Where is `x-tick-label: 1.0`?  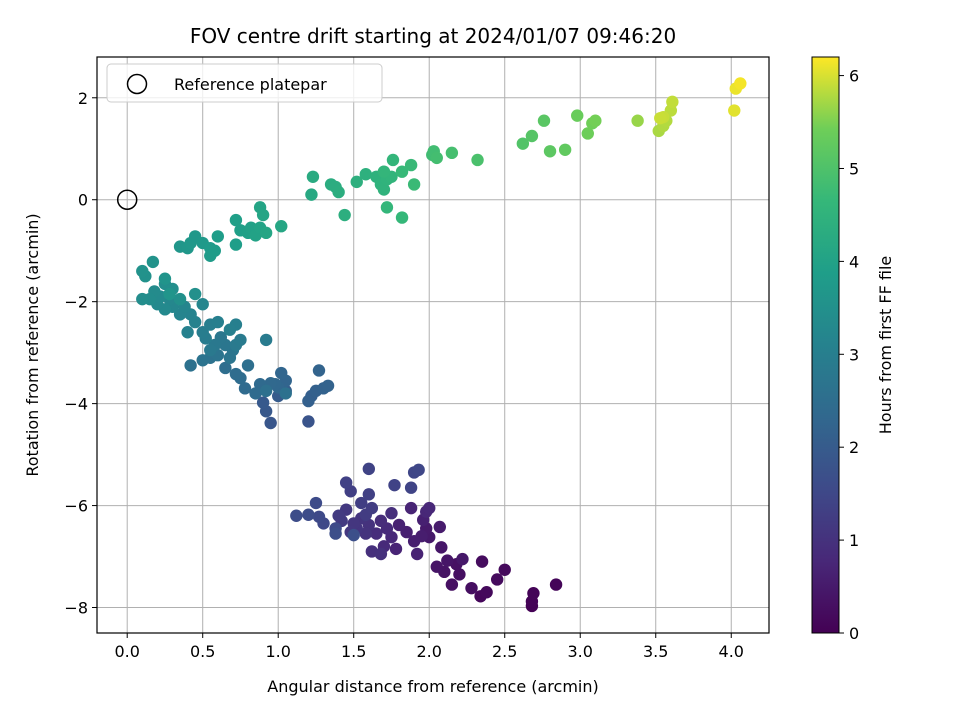 x-tick-label: 1.0 is located at coordinates (277, 651).